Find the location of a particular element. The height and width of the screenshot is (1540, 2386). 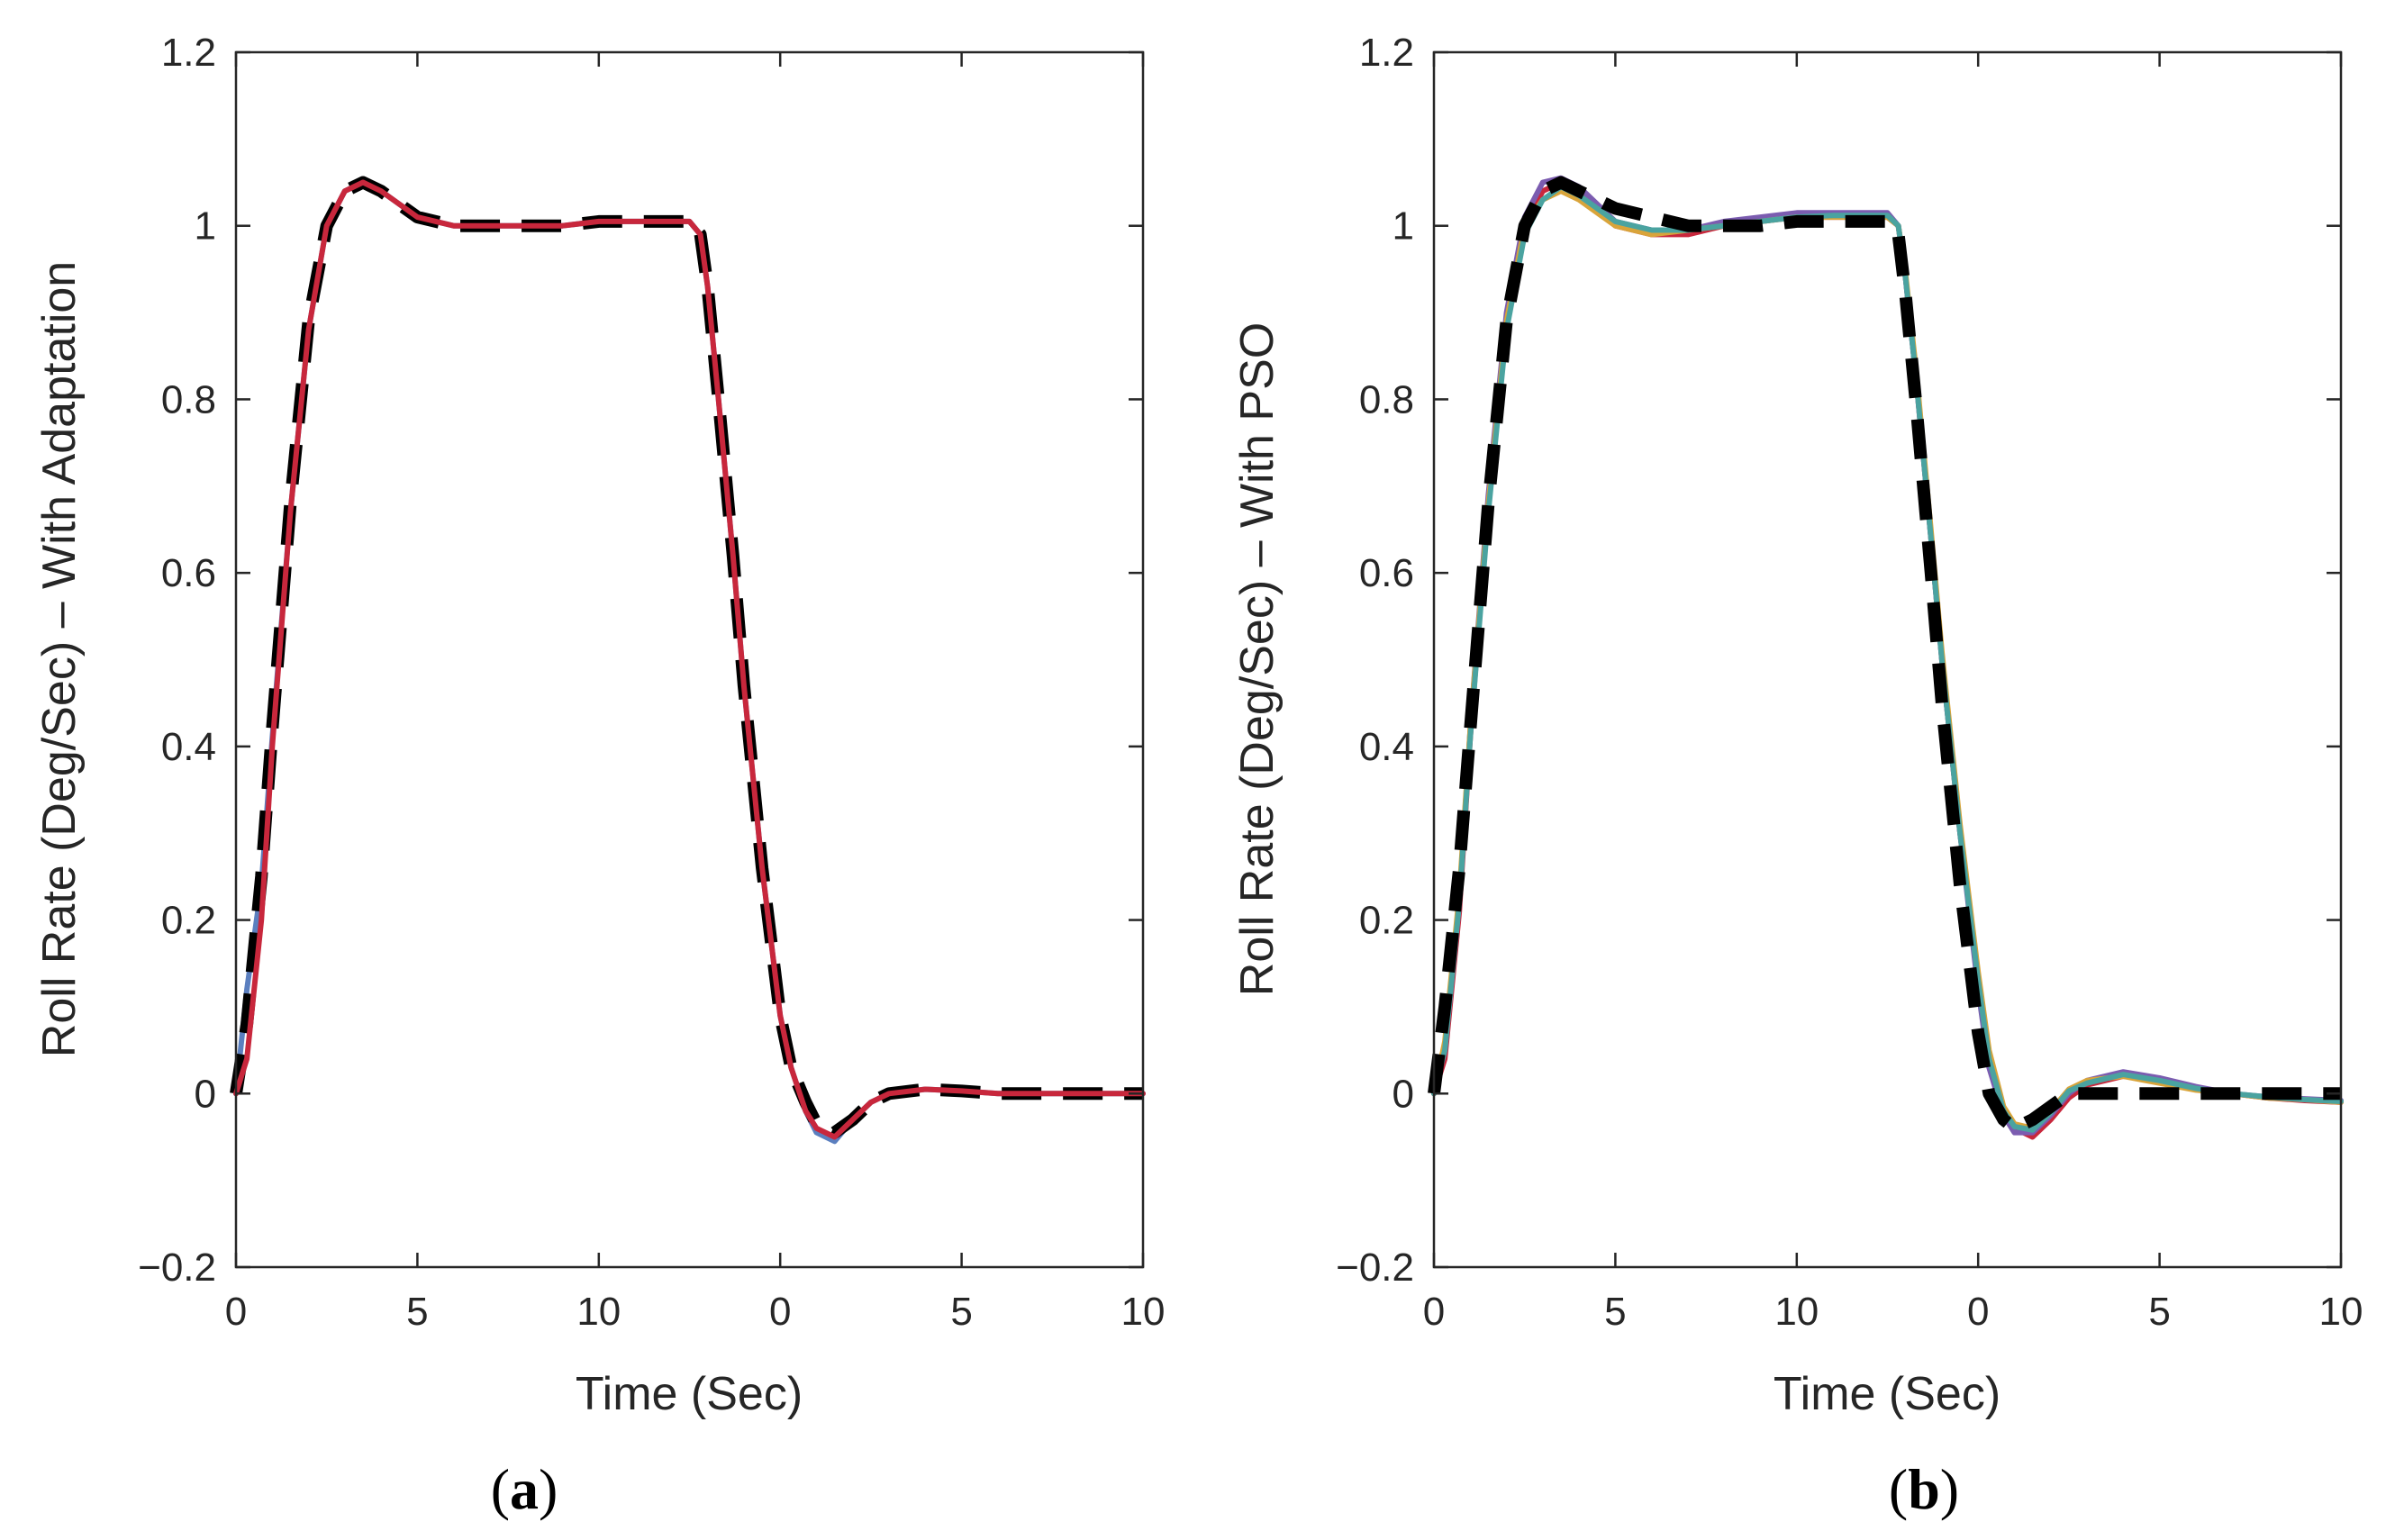

y-axis-label-a: Roll Rate (Deg/Sec) – With Adaptation is located at coordinates (59, 659).